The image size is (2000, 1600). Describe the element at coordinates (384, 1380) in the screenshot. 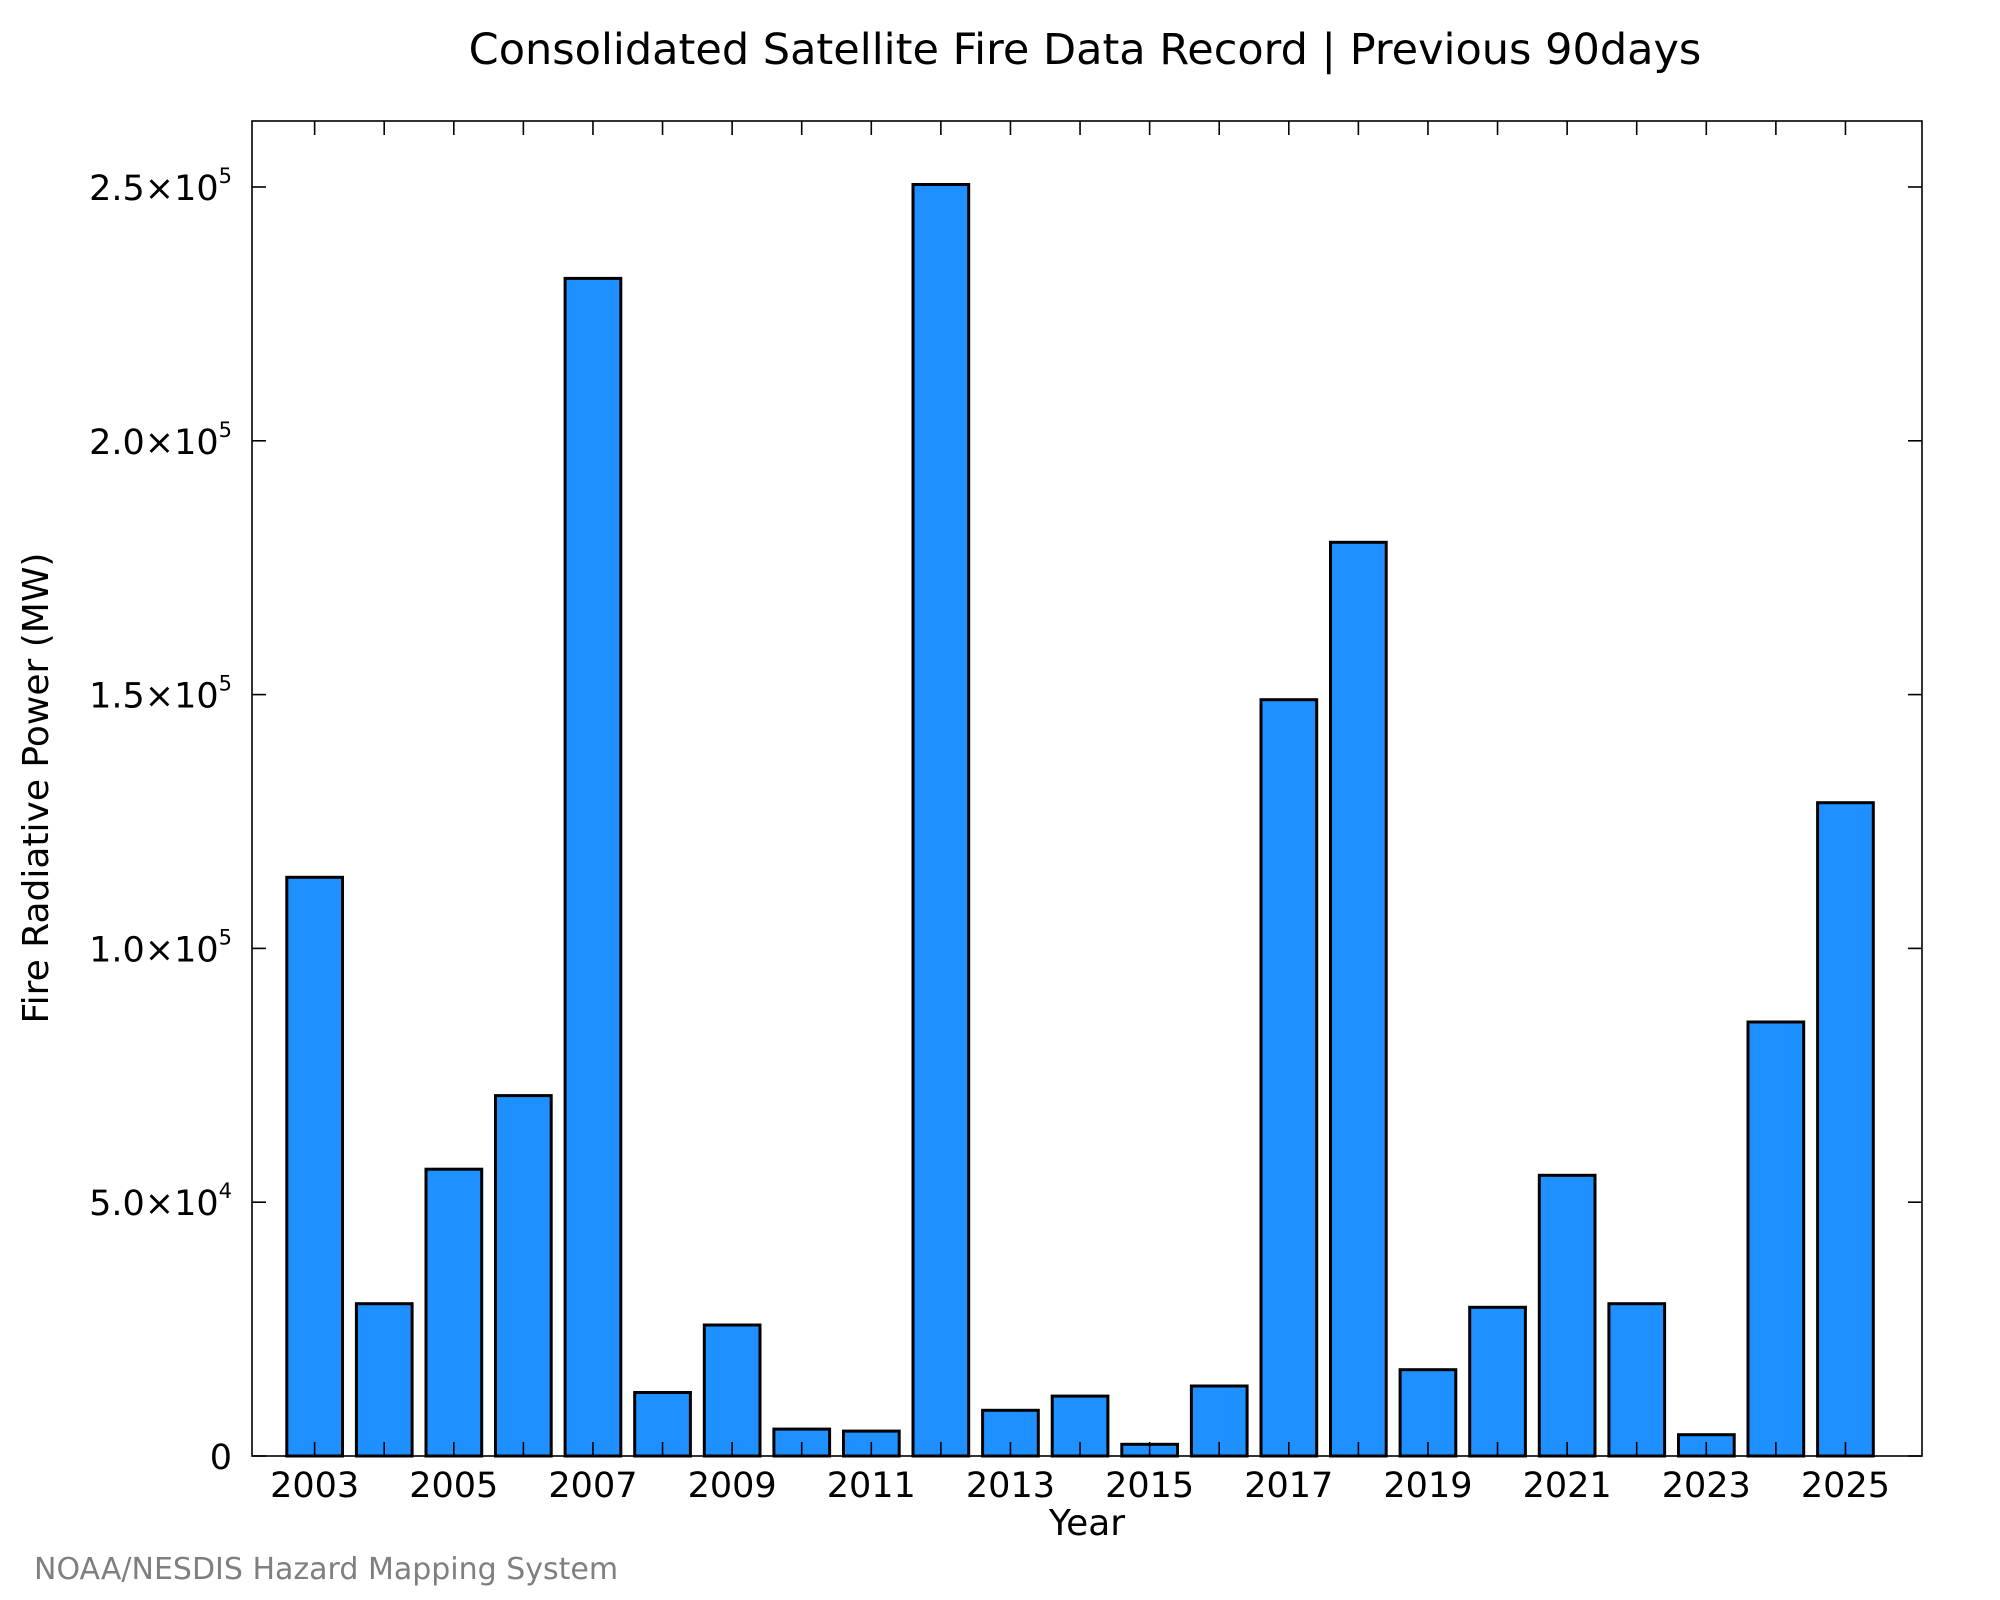

I see `bar-2004` at that location.